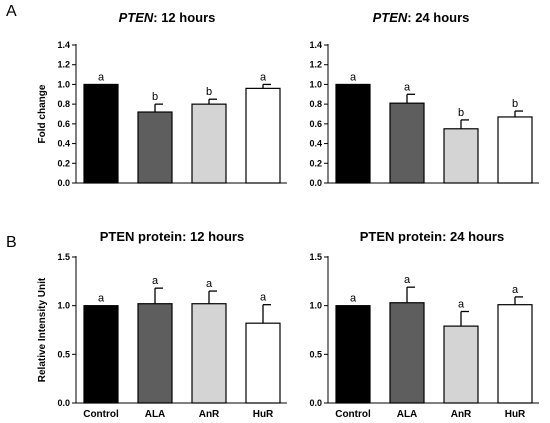 The image size is (550, 423). I want to click on chart-title: PTEN protein: 24 hours, so click(432, 236).